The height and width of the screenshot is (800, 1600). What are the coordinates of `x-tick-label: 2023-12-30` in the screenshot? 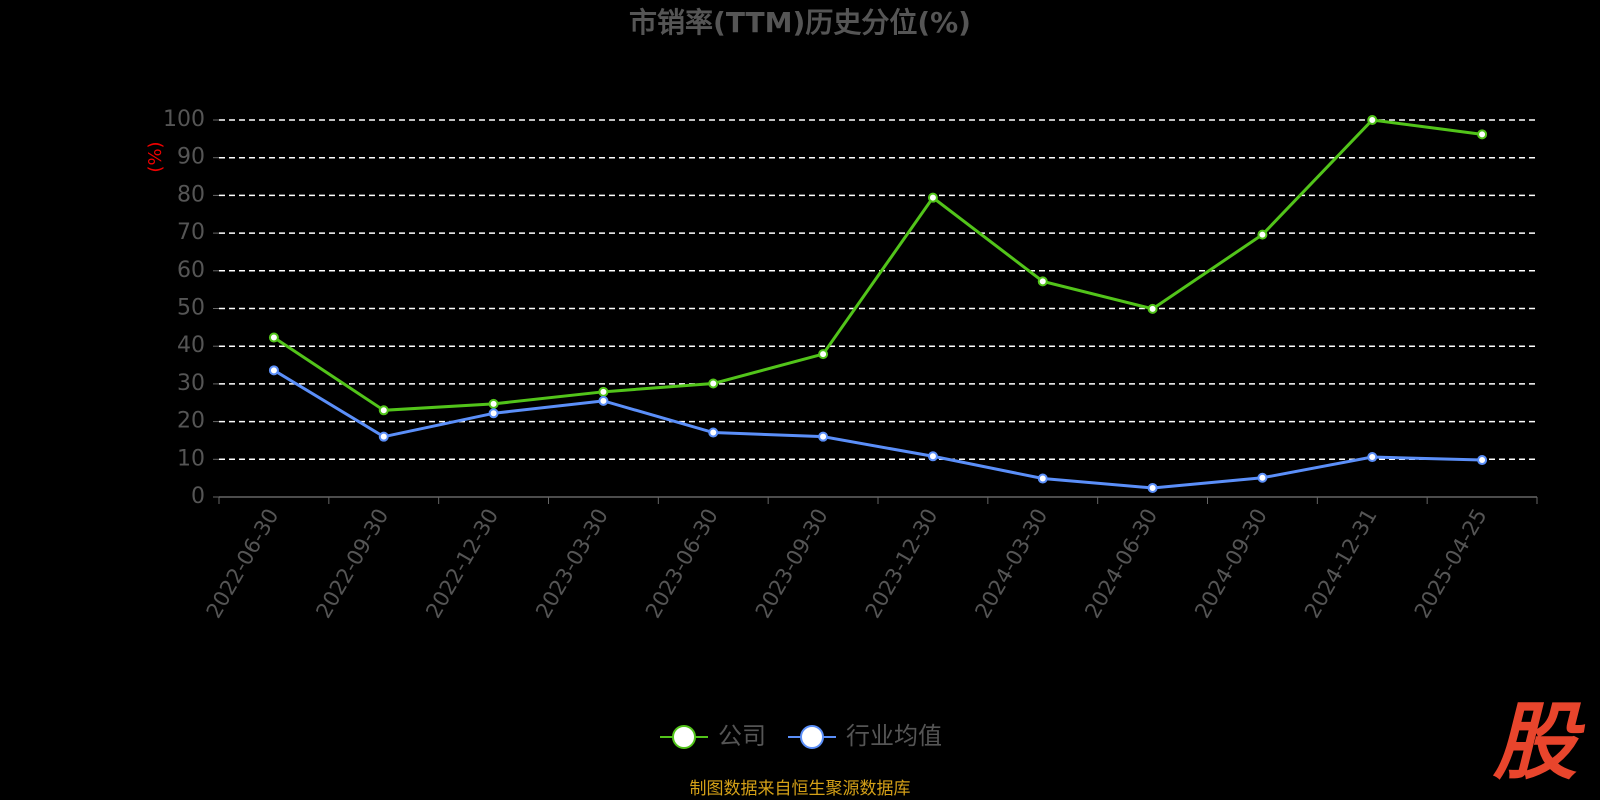 It's located at (902, 564).